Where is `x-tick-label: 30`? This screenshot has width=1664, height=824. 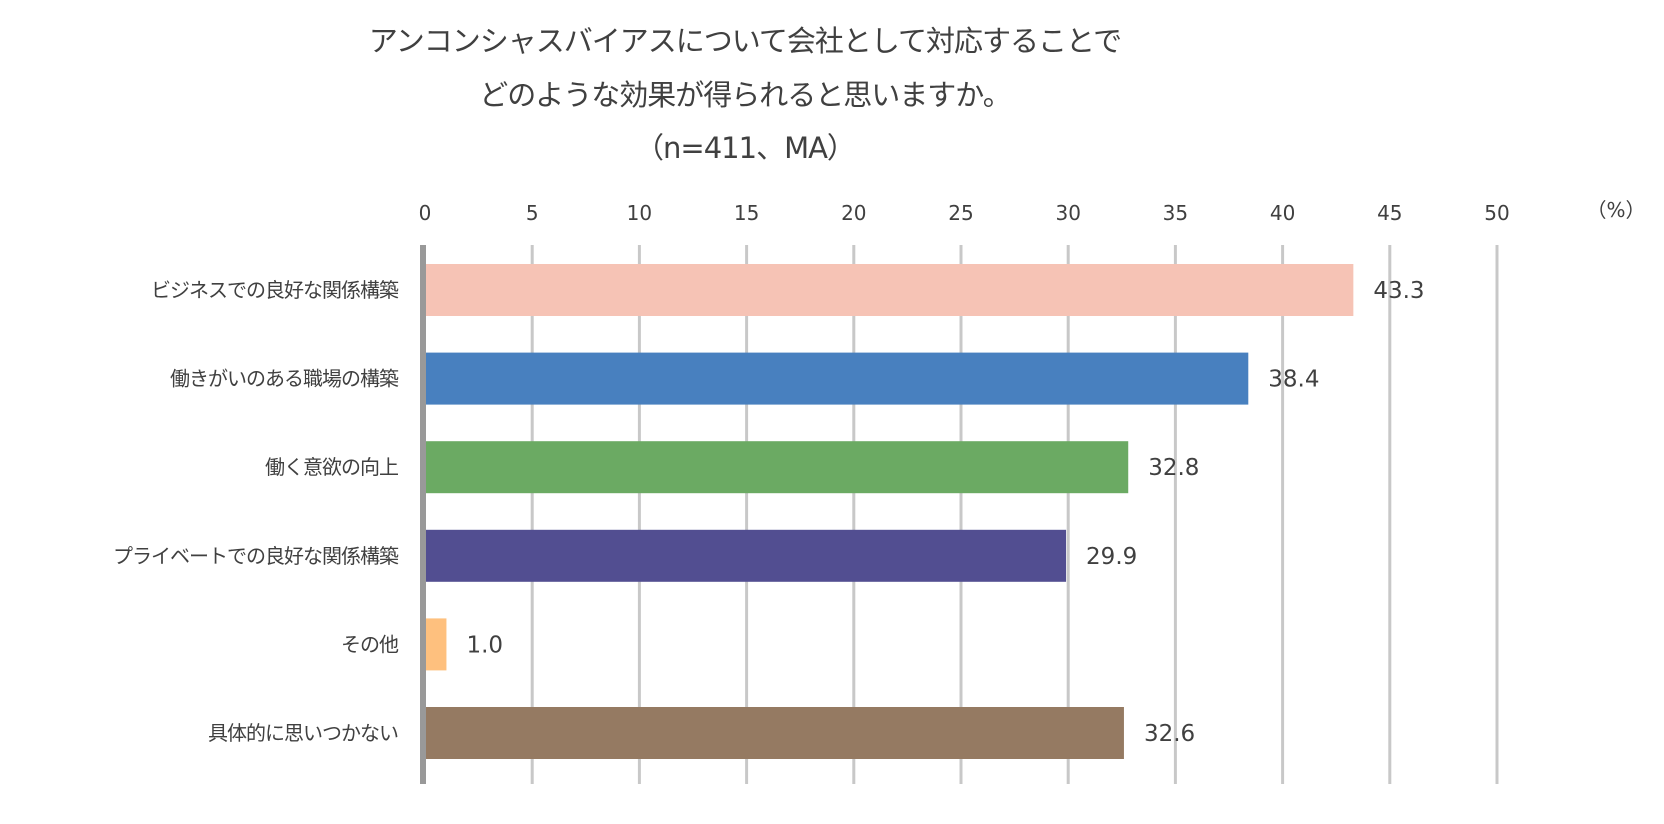 x-tick-label: 30 is located at coordinates (1067, 213).